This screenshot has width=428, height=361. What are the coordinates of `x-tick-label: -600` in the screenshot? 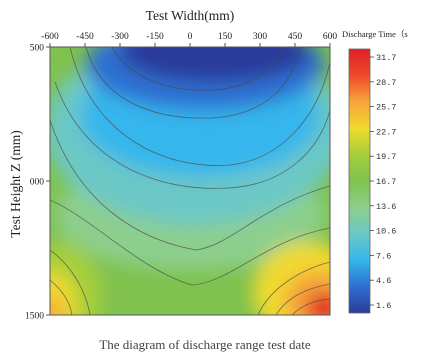 It's located at (50, 37).